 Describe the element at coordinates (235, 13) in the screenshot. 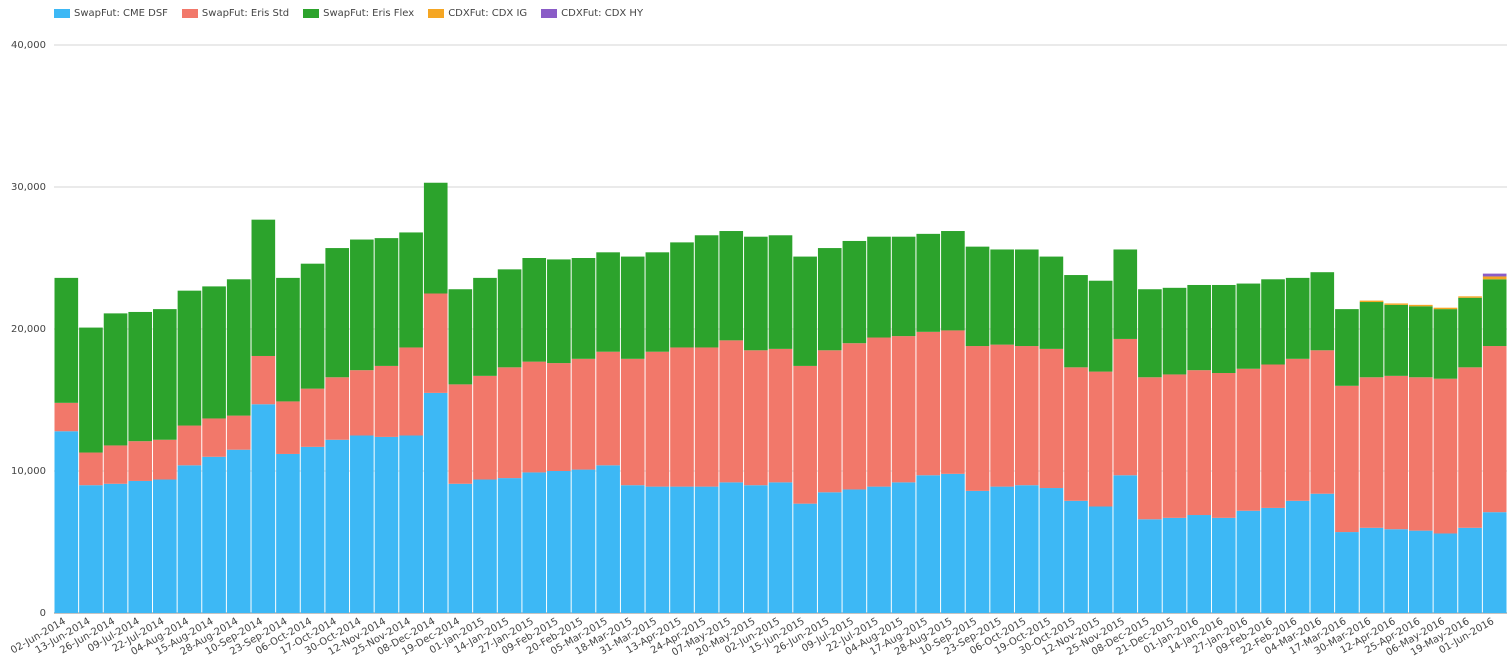

I see `legend-item: SwapFut: Eris Std` at that location.